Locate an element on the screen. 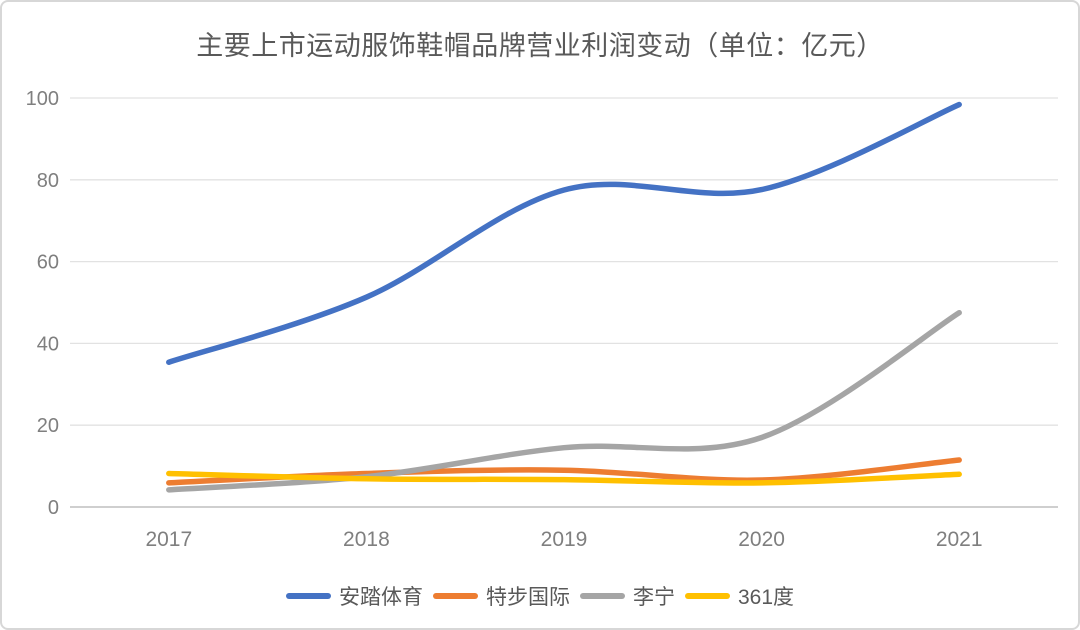 This screenshot has height=630, width=1080. chart-legend: 安踏体育 特步国际 李宁 361度 is located at coordinates (540, 596).